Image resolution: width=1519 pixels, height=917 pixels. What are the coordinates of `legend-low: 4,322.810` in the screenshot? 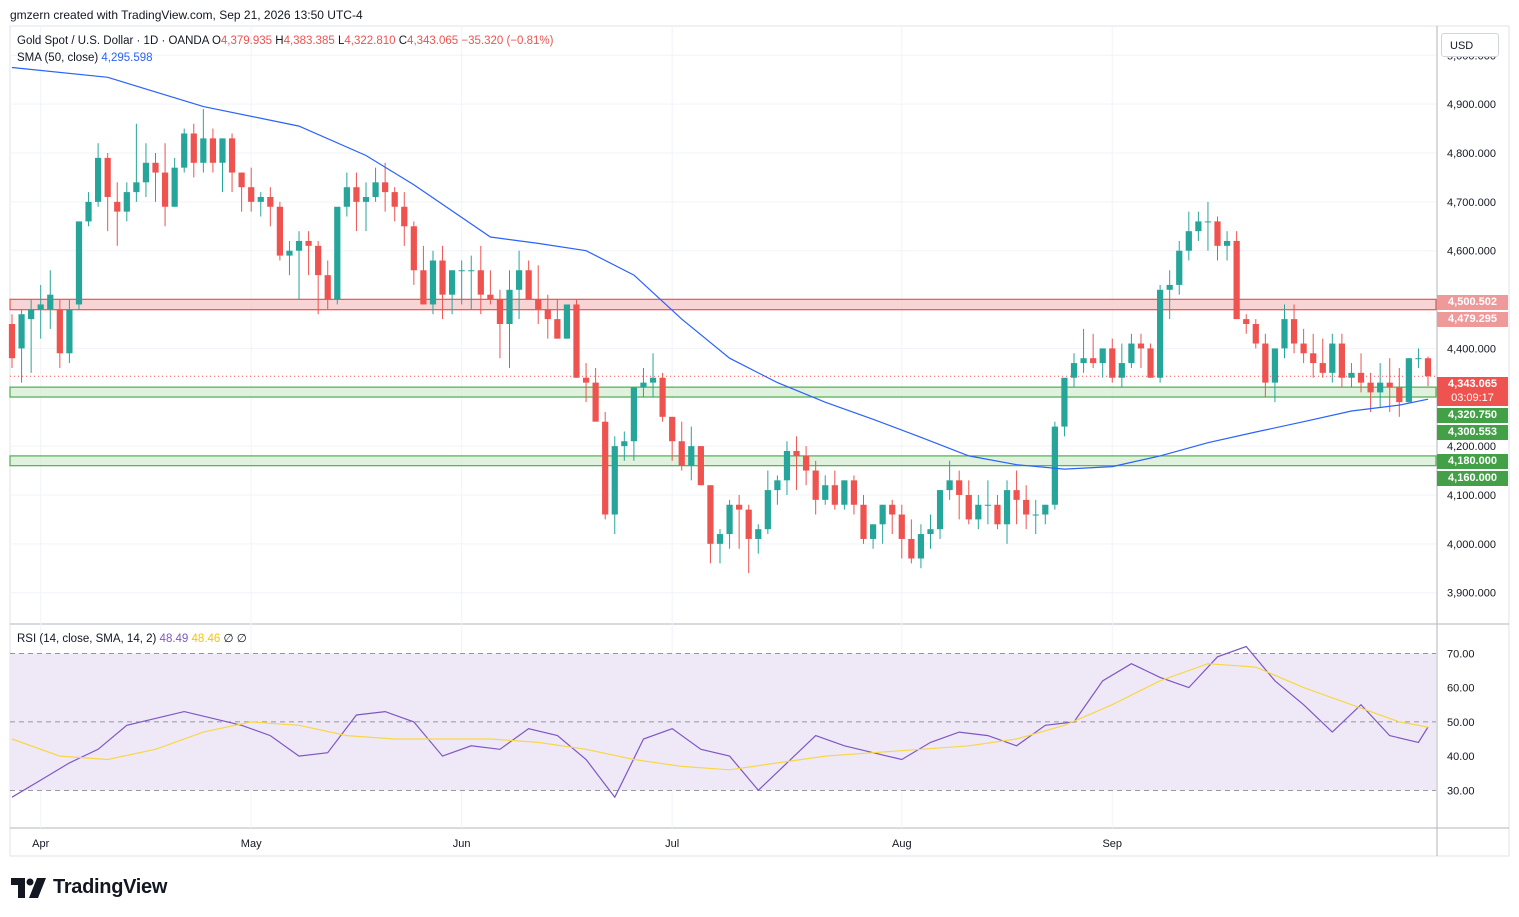 It's located at (370, 41).